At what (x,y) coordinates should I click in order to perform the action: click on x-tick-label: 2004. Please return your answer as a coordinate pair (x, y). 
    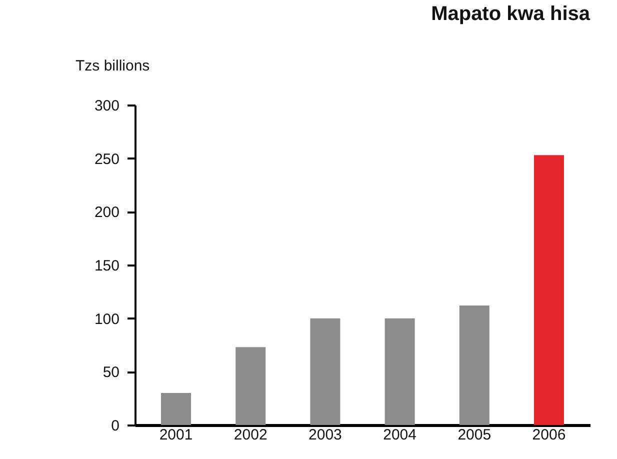
    Looking at the image, I should click on (399, 435).